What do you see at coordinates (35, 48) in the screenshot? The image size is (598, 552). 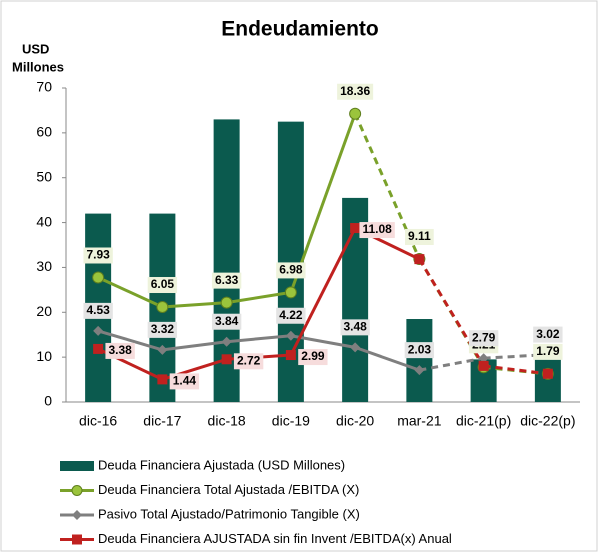 I see `y-label: USD` at bounding box center [35, 48].